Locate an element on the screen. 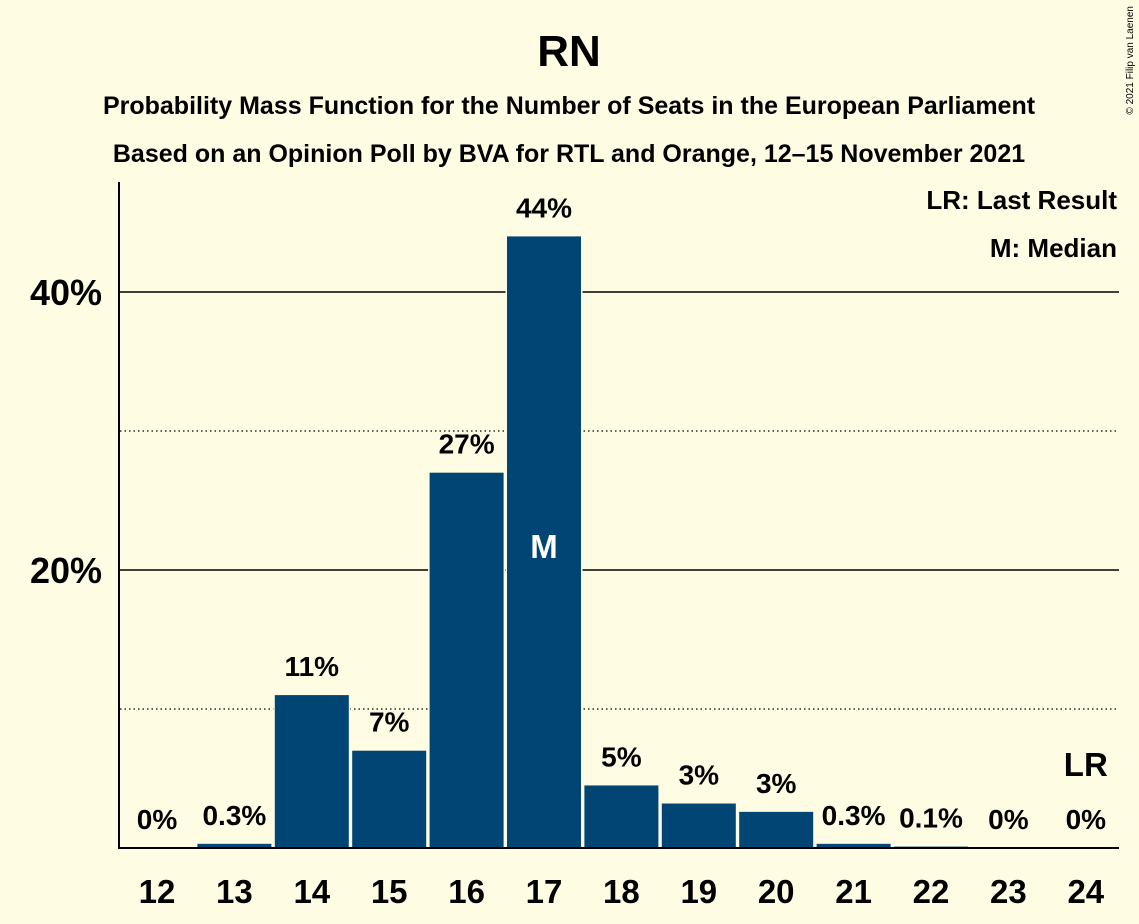  x-tick-label-17: 17 is located at coordinates (544, 891).